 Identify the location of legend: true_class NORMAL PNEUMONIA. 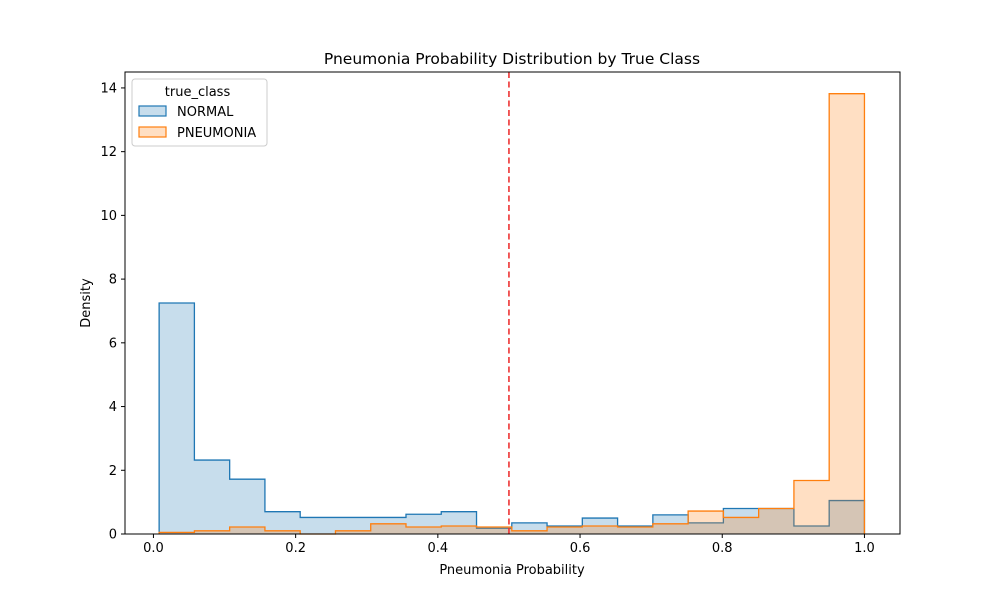
(199, 112).